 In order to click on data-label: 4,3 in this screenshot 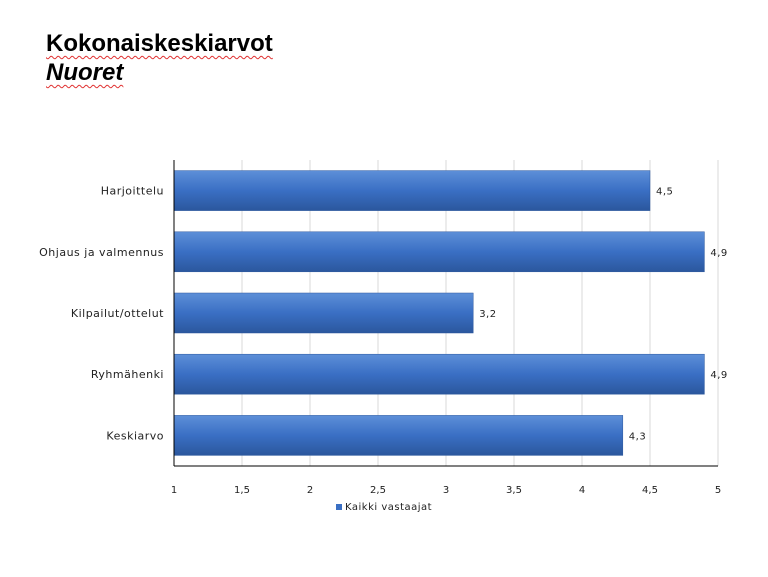, I will do `click(637, 436)`.